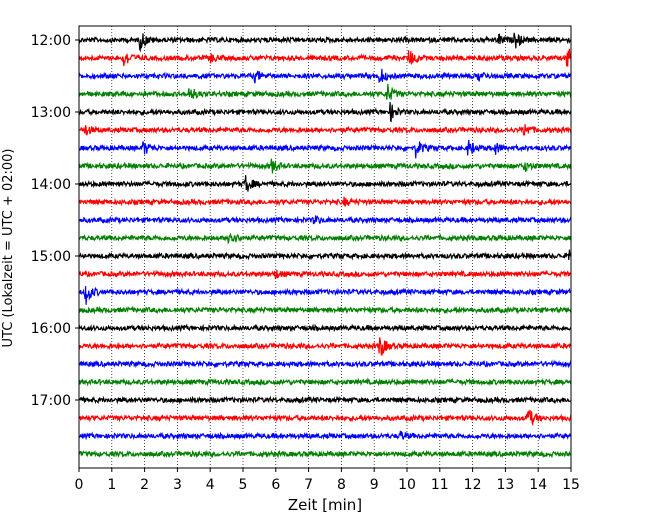 This screenshot has height=520, width=650. What do you see at coordinates (407, 485) in the screenshot?
I see `x-tick-label: 10` at bounding box center [407, 485].